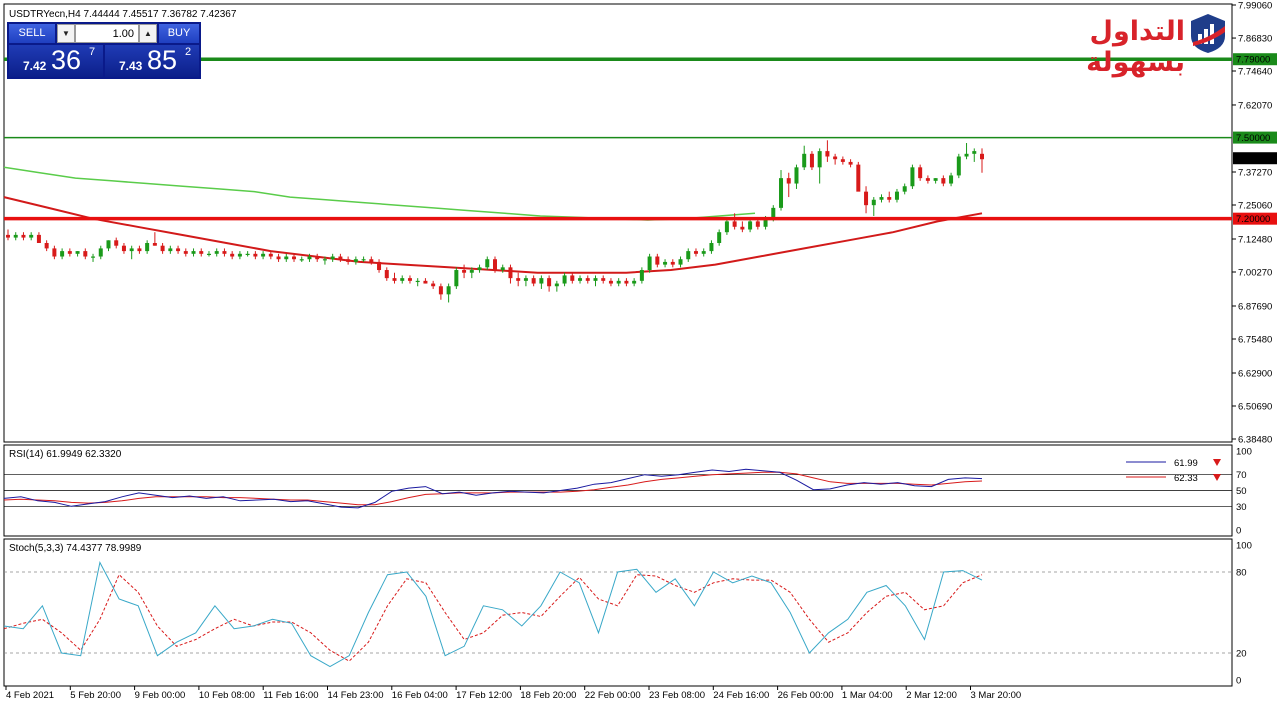 The image size is (1279, 703). I want to click on time-axis-label: 24 Feb 16:00, so click(741, 695).